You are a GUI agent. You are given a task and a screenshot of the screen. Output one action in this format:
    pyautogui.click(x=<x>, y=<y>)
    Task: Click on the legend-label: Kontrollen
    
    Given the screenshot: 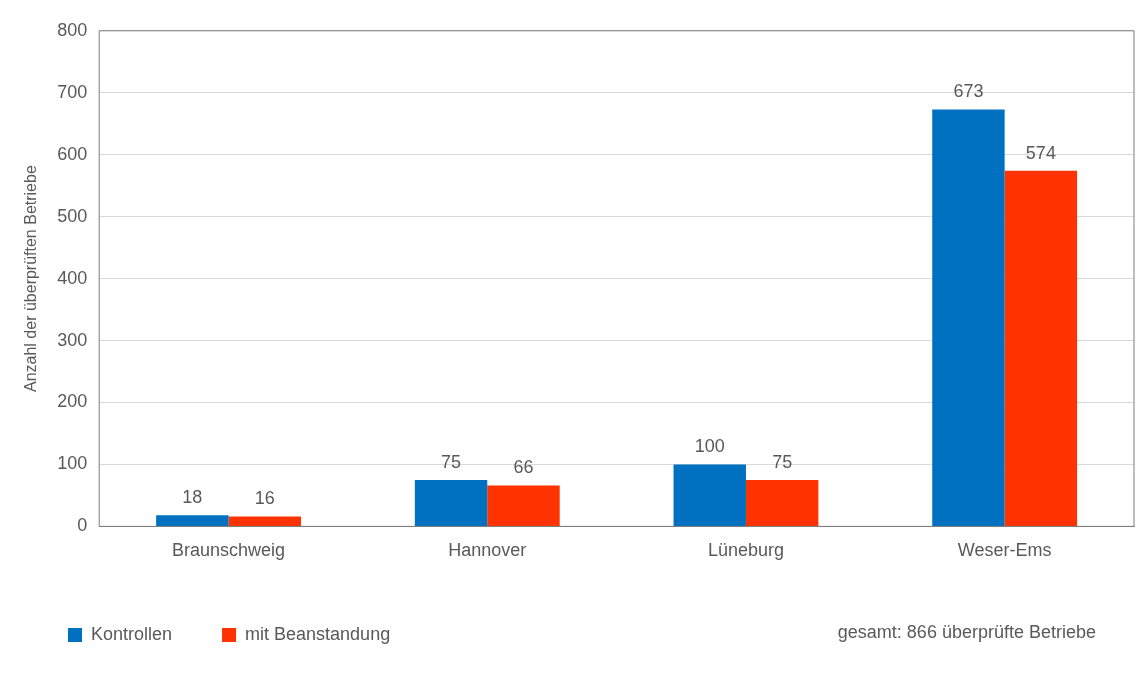 What is the action you would take?
    pyautogui.click(x=132, y=633)
    